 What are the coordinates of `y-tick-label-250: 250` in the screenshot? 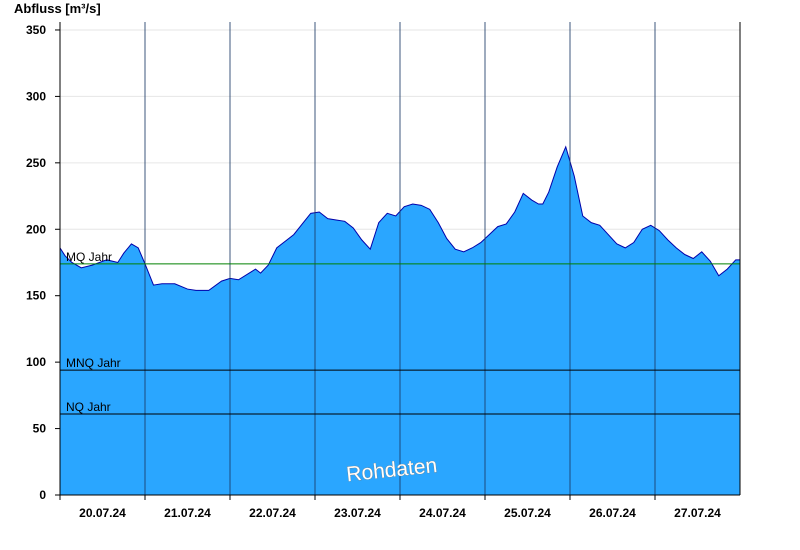 It's located at (36, 163).